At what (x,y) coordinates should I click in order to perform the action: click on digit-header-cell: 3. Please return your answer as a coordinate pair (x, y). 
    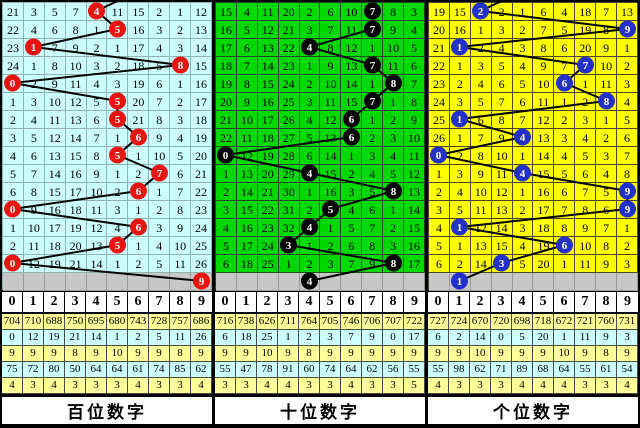
    Looking at the image, I should click on (501, 302).